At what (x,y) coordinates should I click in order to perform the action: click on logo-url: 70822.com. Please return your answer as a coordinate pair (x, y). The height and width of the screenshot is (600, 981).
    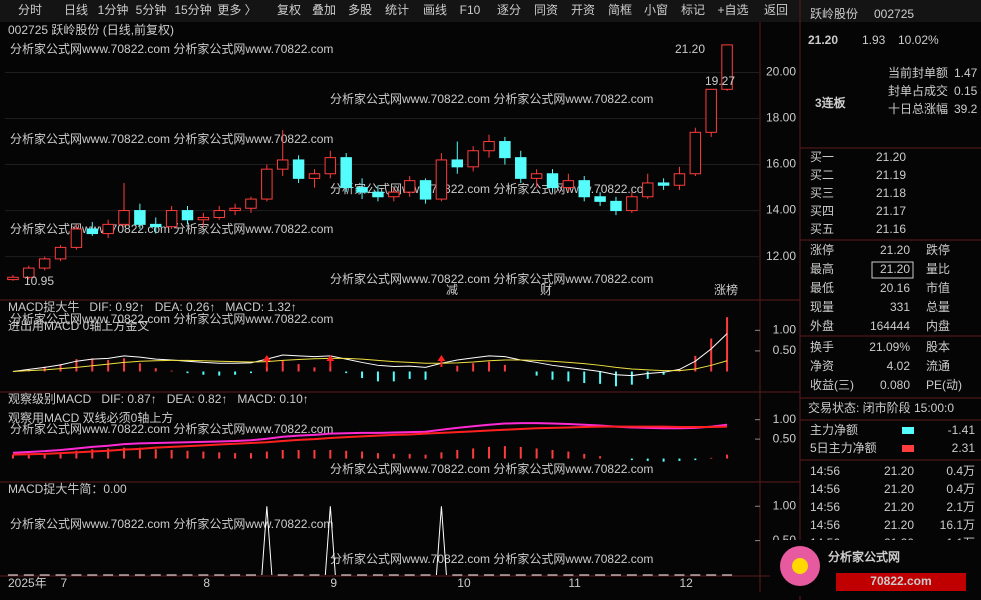
    Looking at the image, I should click on (900, 581).